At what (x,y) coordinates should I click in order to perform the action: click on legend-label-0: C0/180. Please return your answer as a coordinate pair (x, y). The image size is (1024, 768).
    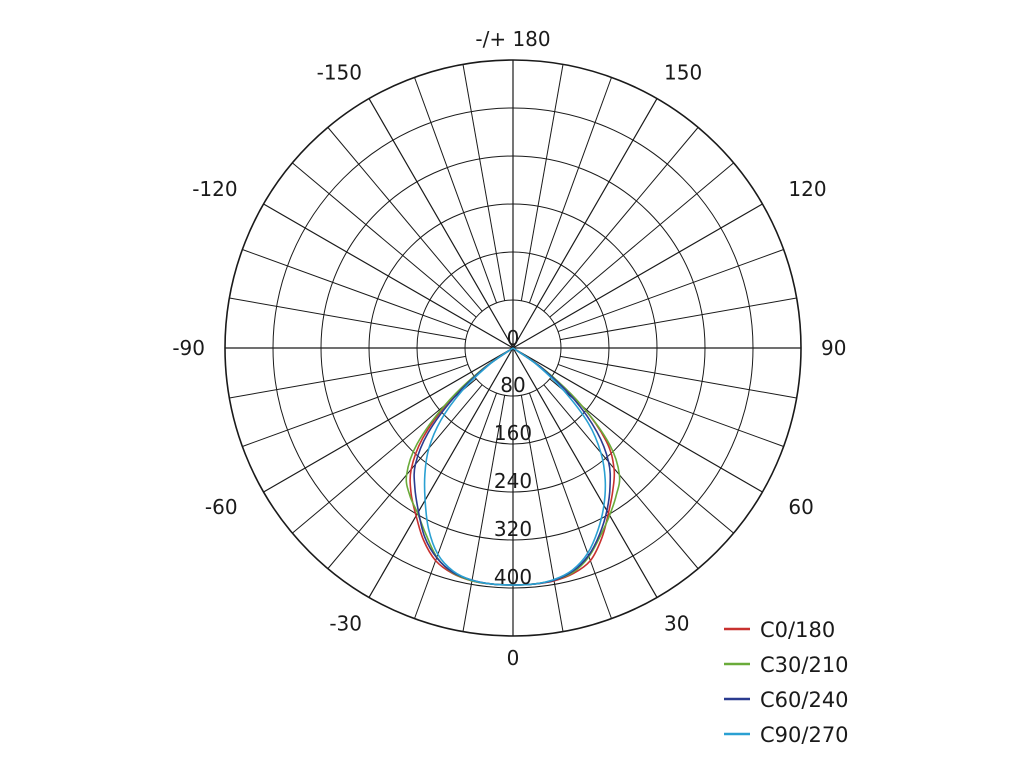
    Looking at the image, I should click on (797, 630).